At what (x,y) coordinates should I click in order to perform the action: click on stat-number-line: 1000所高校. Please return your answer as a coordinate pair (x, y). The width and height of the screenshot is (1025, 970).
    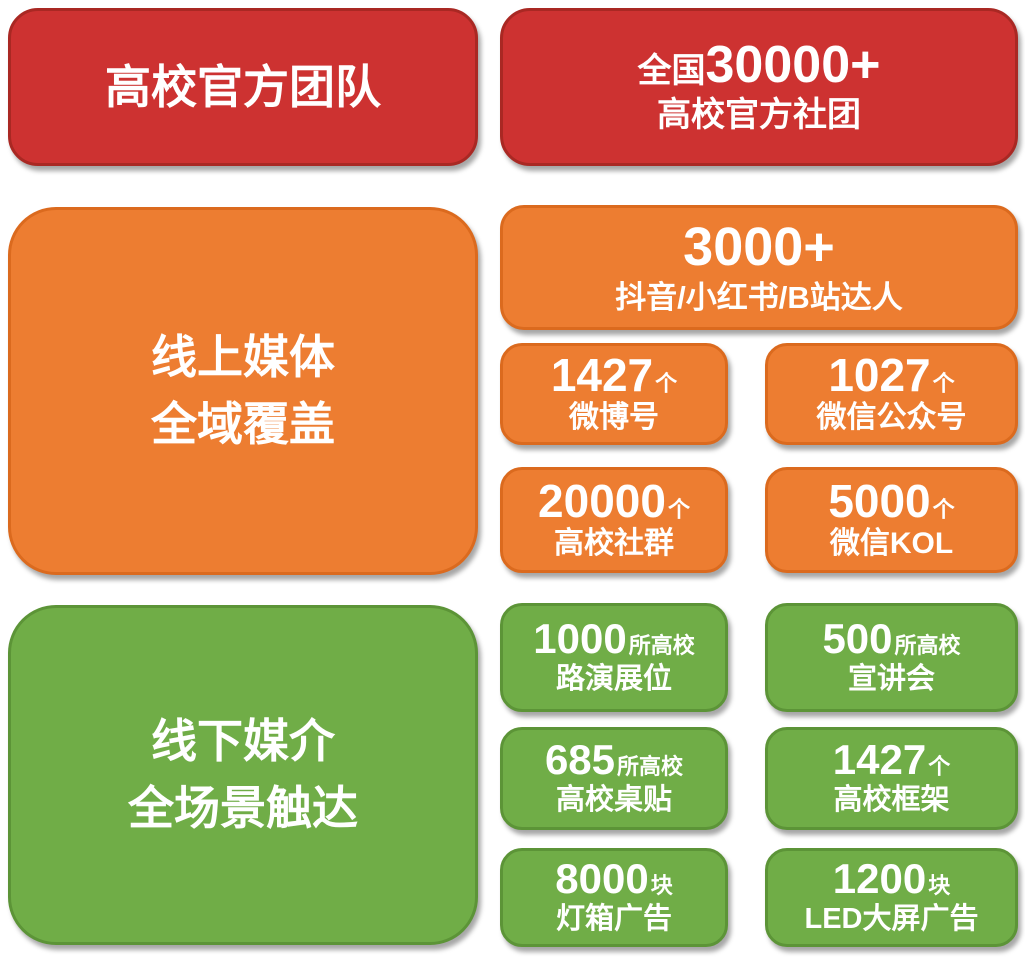
    Looking at the image, I should click on (613, 639).